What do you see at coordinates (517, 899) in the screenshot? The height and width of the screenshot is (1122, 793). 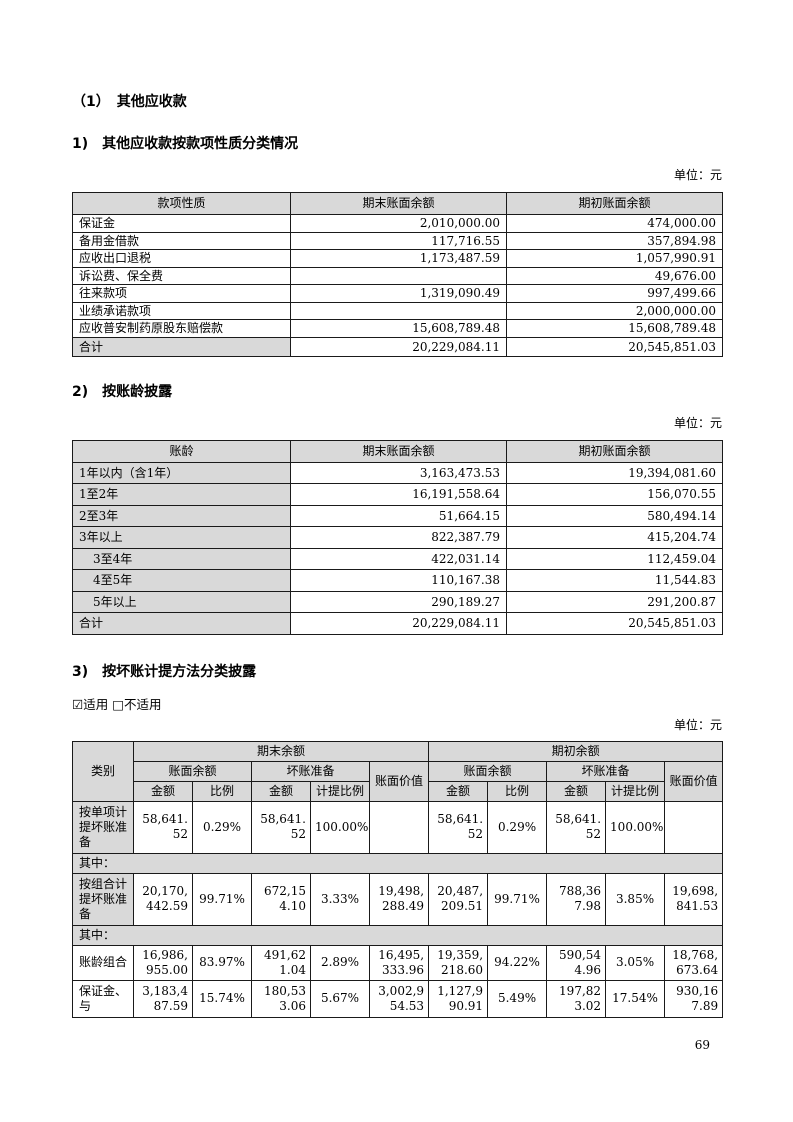 I see `cell-value: 99.71%` at bounding box center [517, 899].